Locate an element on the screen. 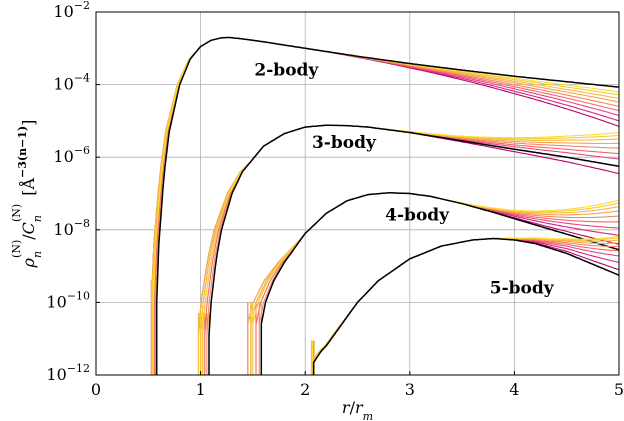  x-tick-label: 4 is located at coordinates (514, 389).